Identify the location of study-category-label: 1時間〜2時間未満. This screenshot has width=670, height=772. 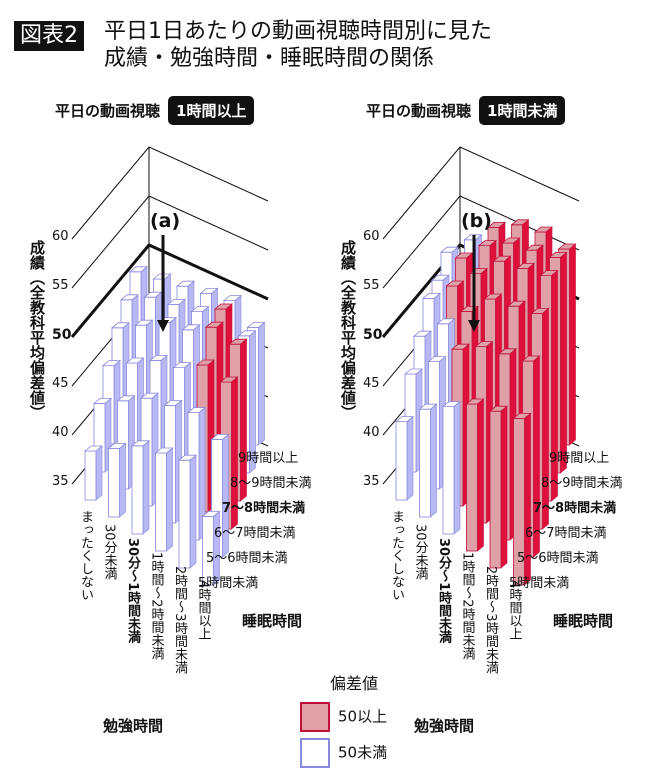
(467, 606).